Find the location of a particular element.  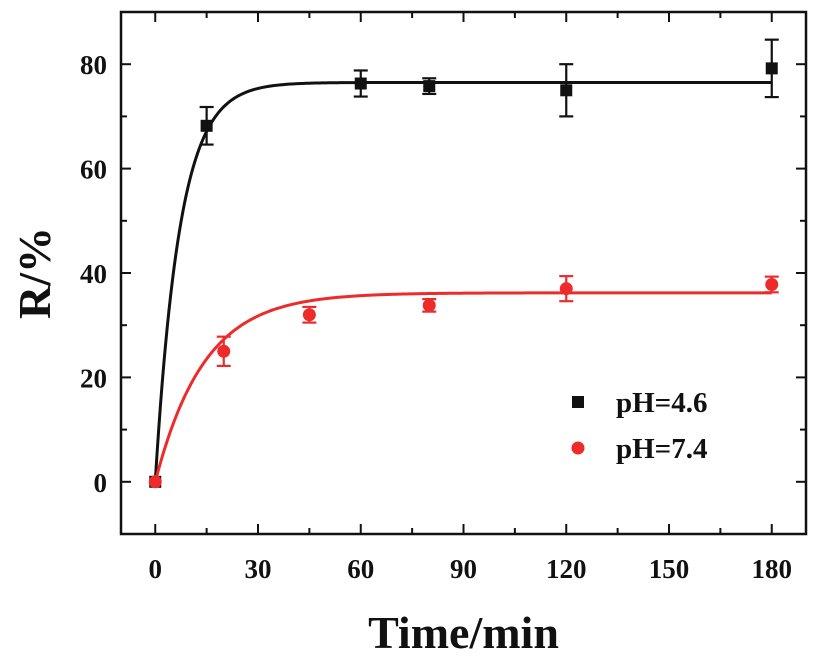

x-tick-label: 90 is located at coordinates (463, 569).